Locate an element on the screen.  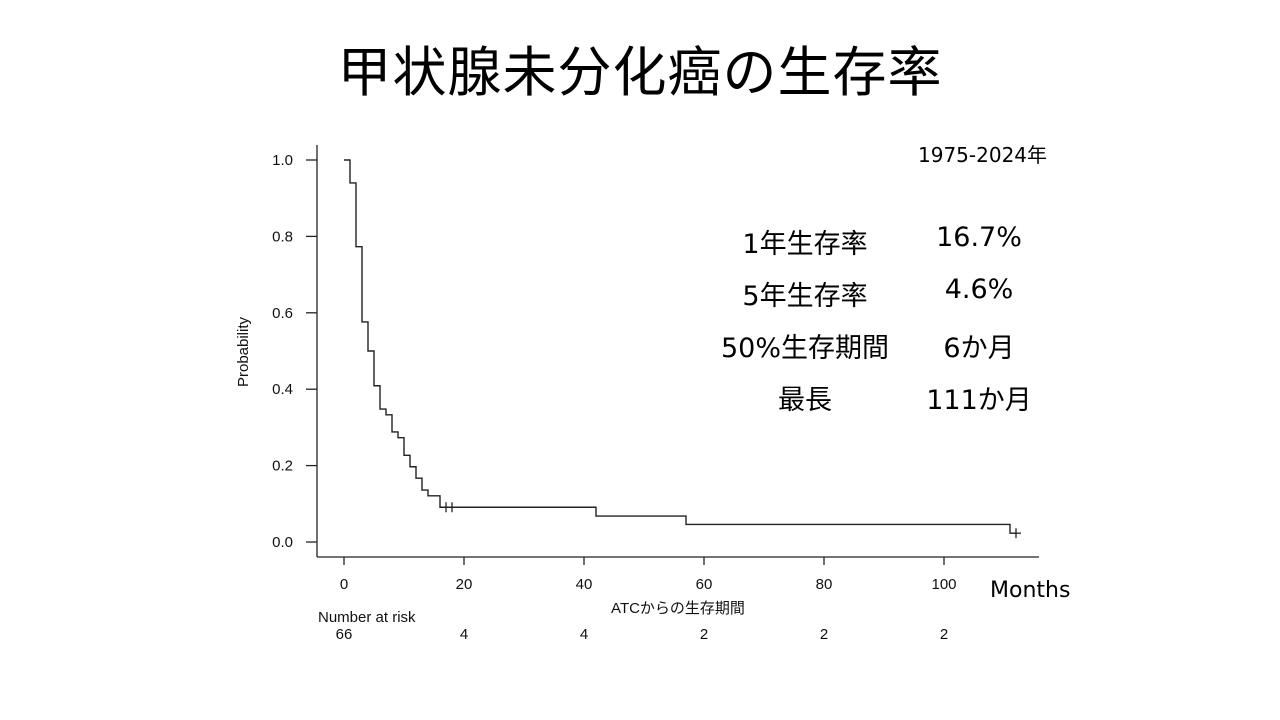
x-tick-label: 60 is located at coordinates (704, 584).